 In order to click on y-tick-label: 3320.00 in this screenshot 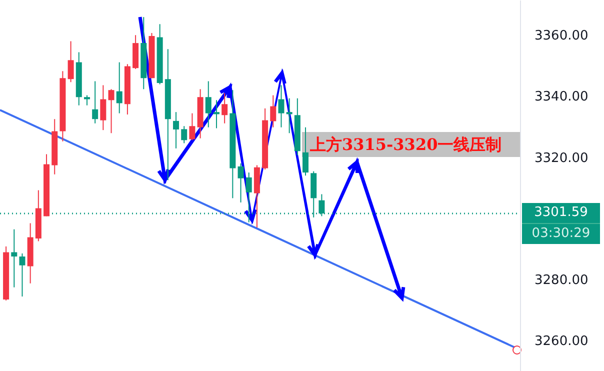, I will do `click(561, 158)`.